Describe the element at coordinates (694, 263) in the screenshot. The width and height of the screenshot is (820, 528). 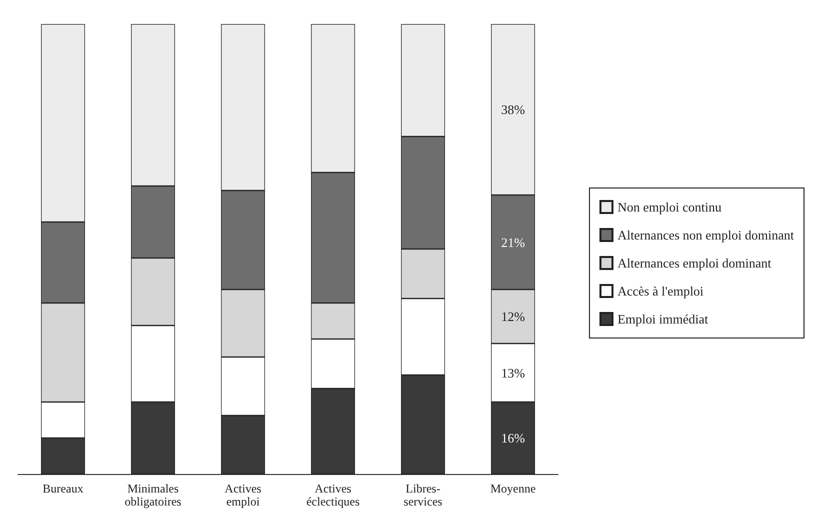
I see `legend-label: Alternances emploi dominant` at that location.